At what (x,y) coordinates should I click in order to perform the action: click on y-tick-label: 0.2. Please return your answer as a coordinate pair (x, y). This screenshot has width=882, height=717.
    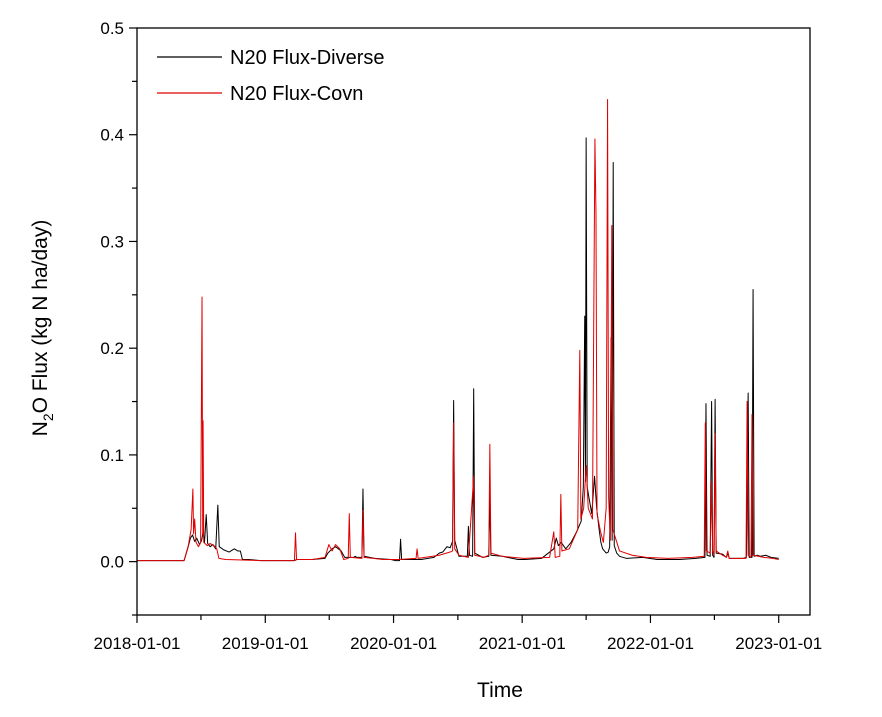
    Looking at the image, I should click on (112, 348).